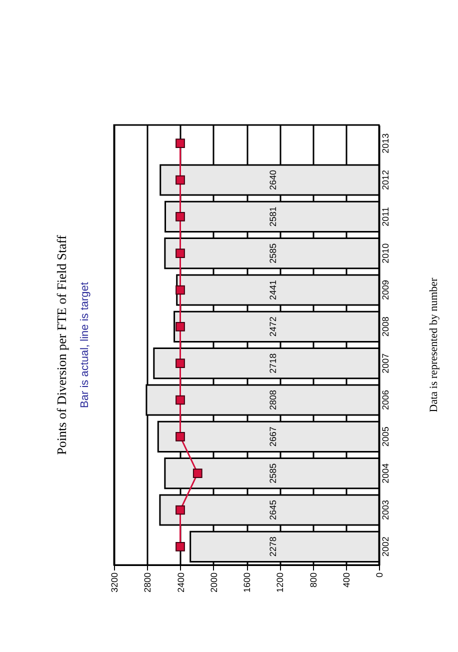 This screenshot has height=652, width=458. Describe the element at coordinates (247, 582) in the screenshot. I see `x-tick-label: 1600` at that location.